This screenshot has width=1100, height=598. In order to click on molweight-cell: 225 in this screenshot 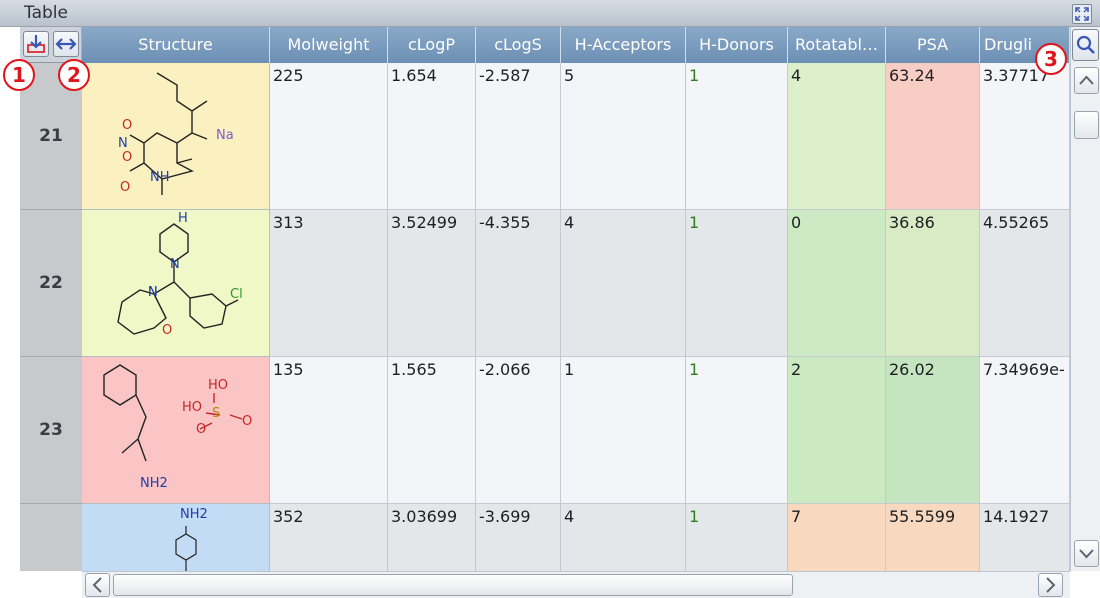, I will do `click(329, 136)`.